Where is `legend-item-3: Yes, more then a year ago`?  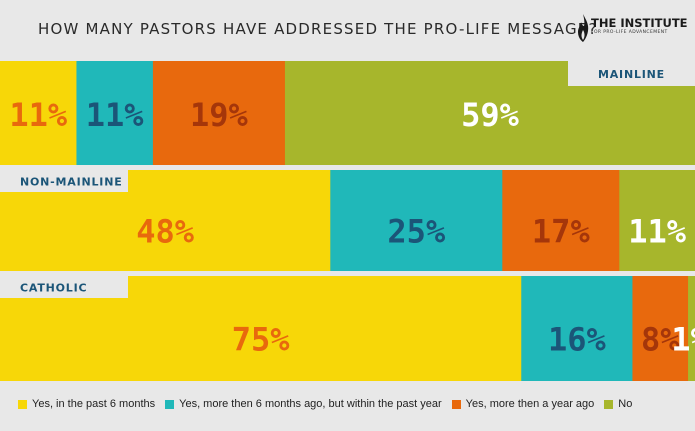 legend-item-3: Yes, more then a year ago is located at coordinates (523, 404).